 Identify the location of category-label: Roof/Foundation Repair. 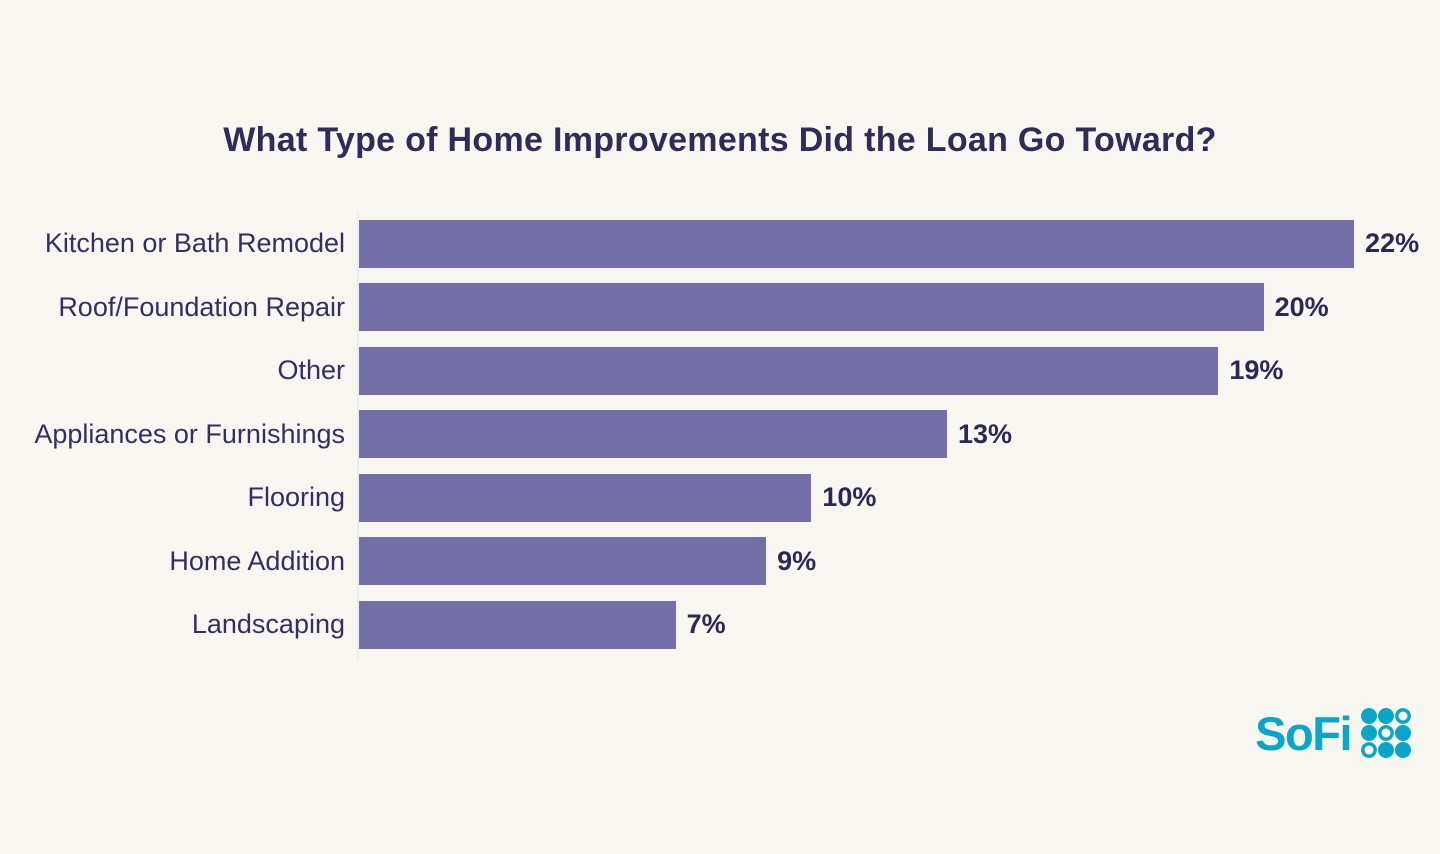
(201, 306).